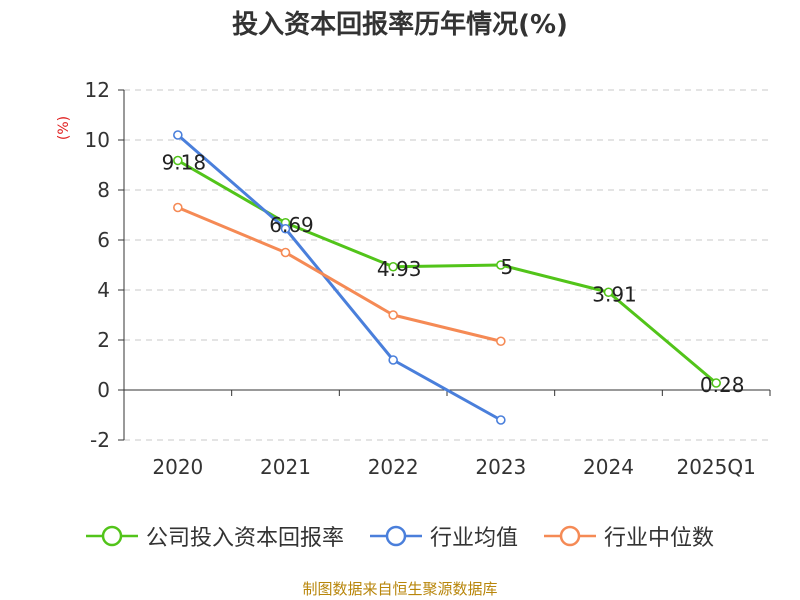  I want to click on data-label: 9.18, so click(184, 163).